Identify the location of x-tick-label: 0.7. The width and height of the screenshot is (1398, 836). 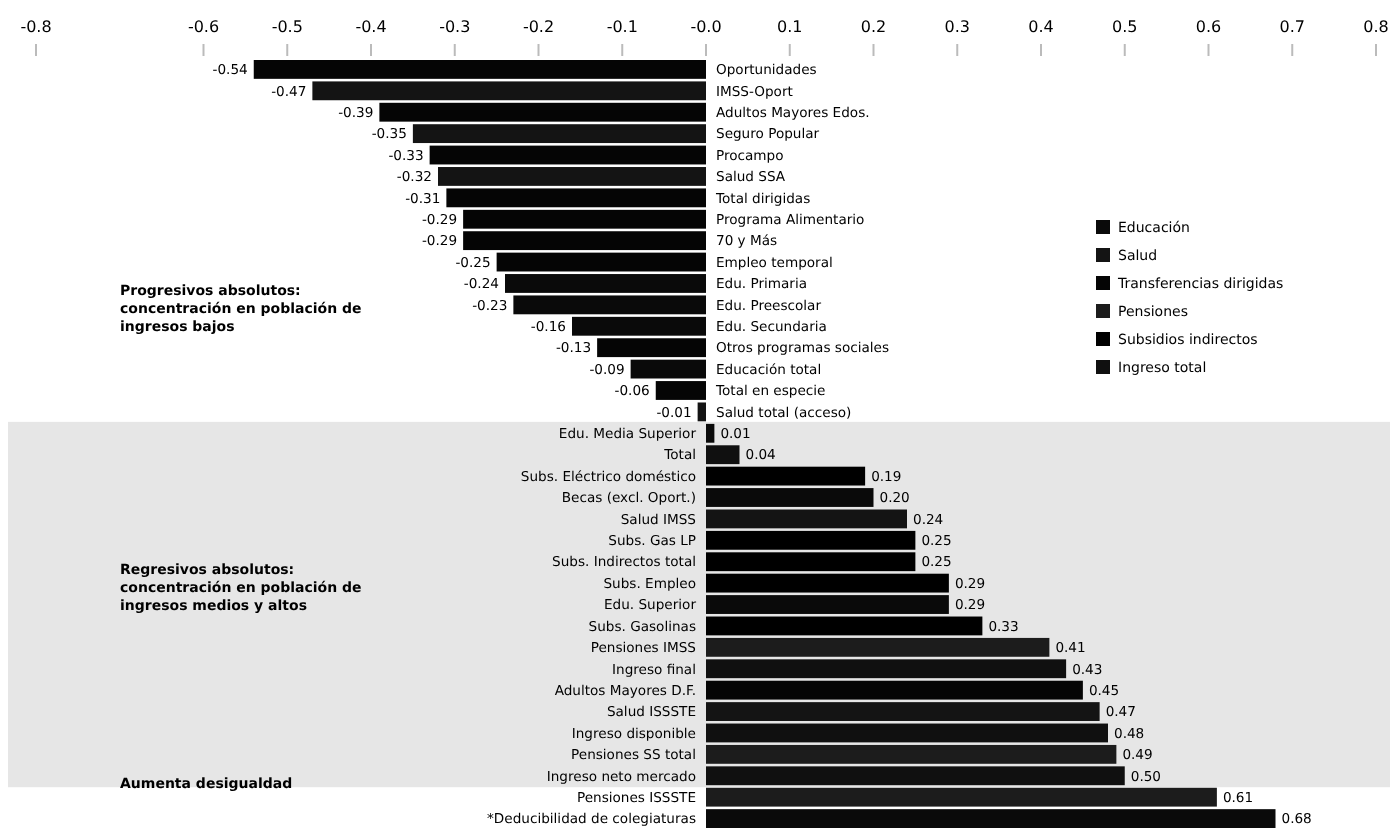
(1292, 27).